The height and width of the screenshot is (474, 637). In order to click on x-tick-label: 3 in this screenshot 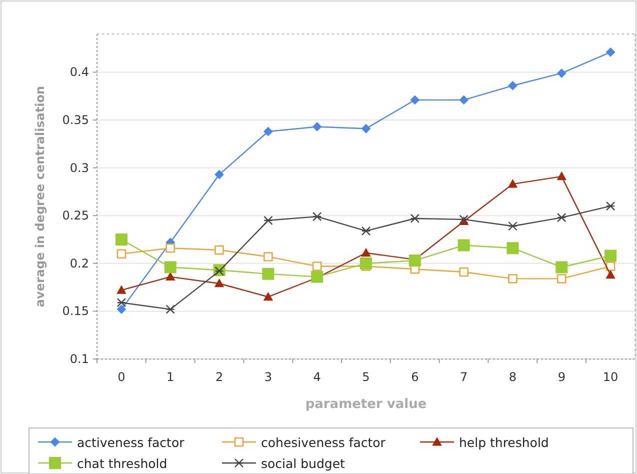, I will do `click(268, 377)`.